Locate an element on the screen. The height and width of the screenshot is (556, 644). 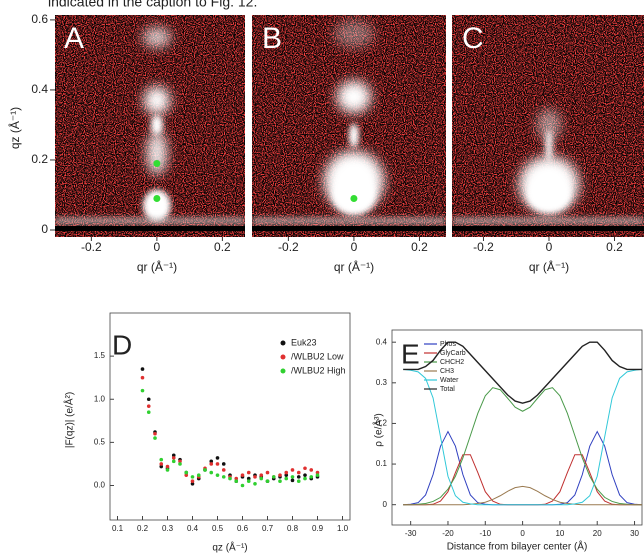
y-tick-label: 0.2 is located at coordinates (39, 159).